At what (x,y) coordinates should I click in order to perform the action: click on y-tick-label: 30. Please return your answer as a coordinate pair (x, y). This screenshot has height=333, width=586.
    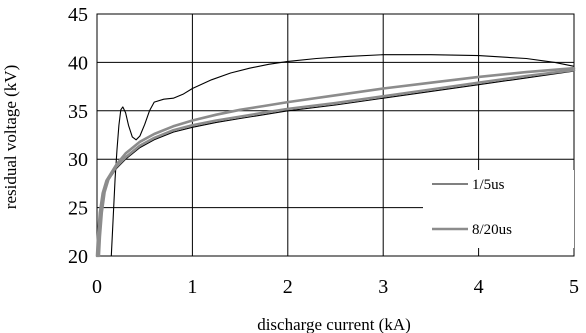
    Looking at the image, I should click on (78, 160).